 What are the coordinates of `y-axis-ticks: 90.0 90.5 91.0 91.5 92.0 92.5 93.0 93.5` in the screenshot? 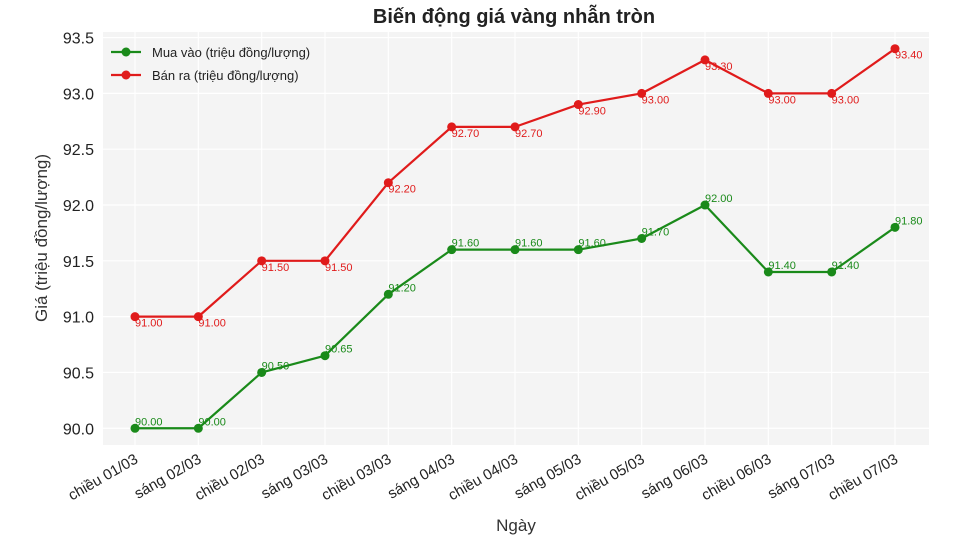 It's located at (78, 235).